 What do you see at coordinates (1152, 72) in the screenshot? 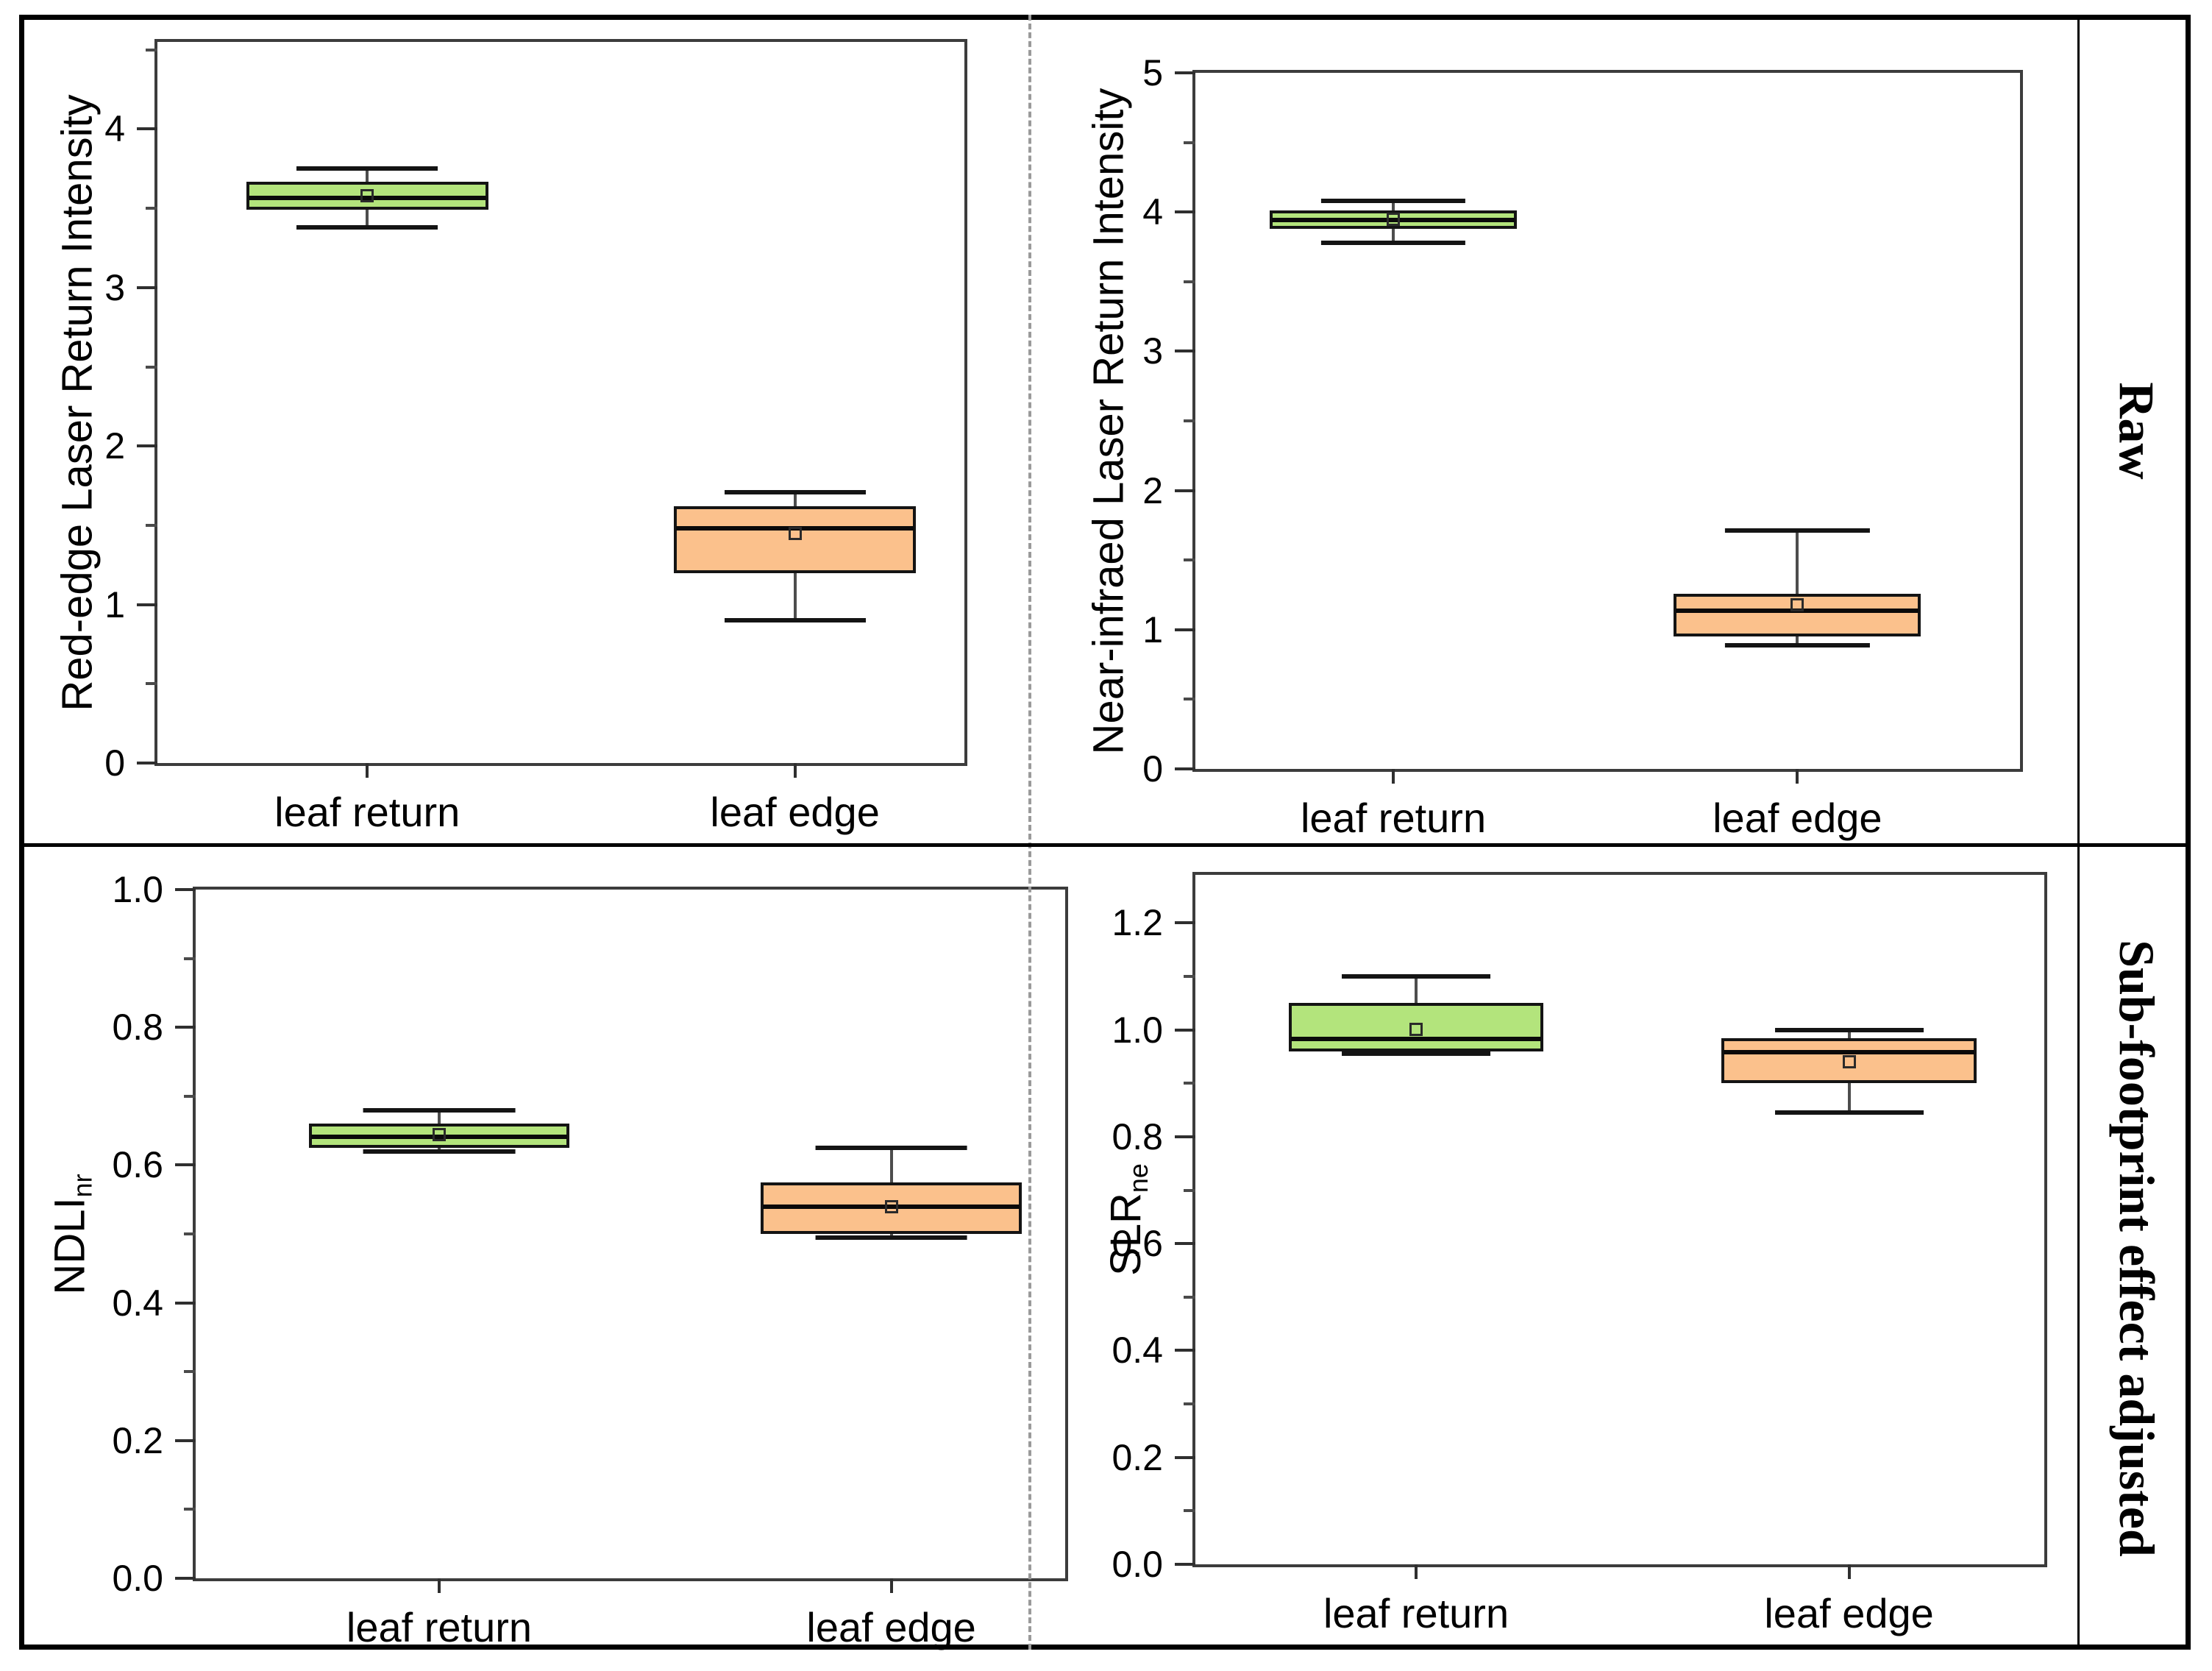
I see `y-tick-label: 5` at bounding box center [1152, 72].